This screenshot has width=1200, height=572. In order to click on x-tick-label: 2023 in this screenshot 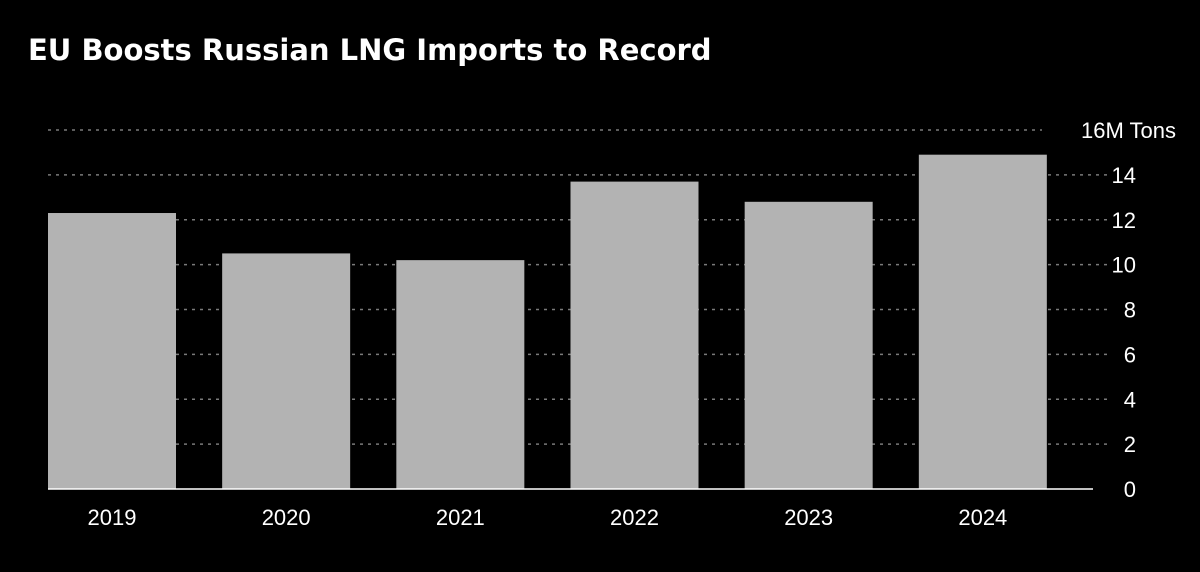, I will do `click(808, 517)`.